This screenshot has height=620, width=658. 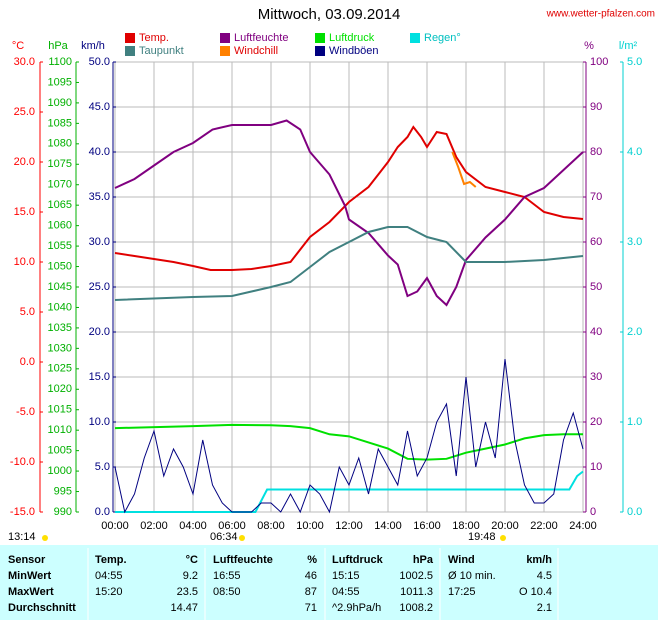 What do you see at coordinates (388, 526) in the screenshot?
I see `x-tick-label: 14:00` at bounding box center [388, 526].